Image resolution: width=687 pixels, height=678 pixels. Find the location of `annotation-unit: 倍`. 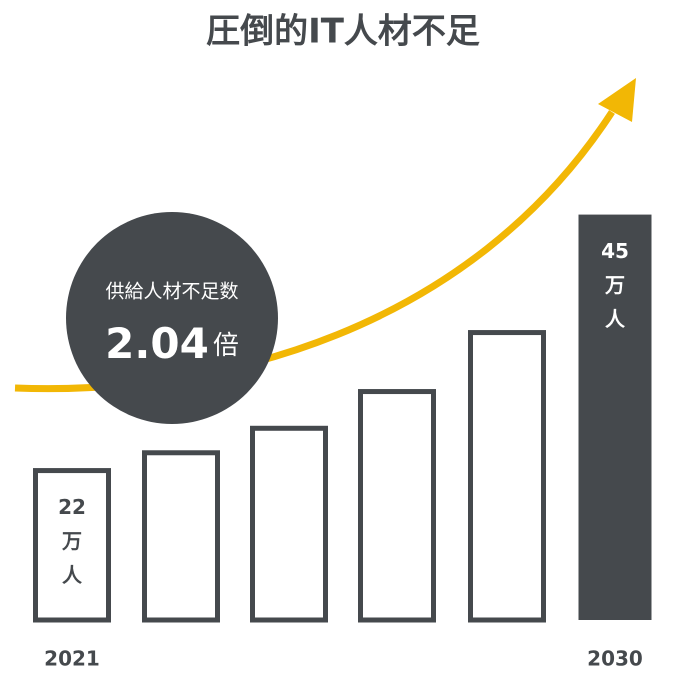

annotation-unit: 倍 is located at coordinates (226, 346).